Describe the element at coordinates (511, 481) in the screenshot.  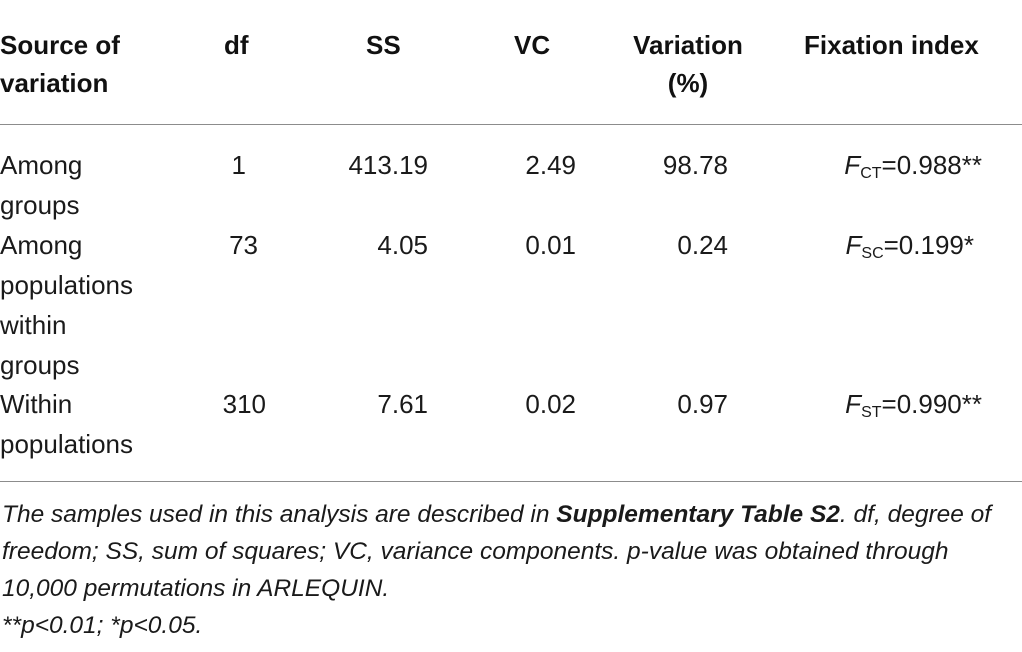
I see `table-bottom-rule` at that location.